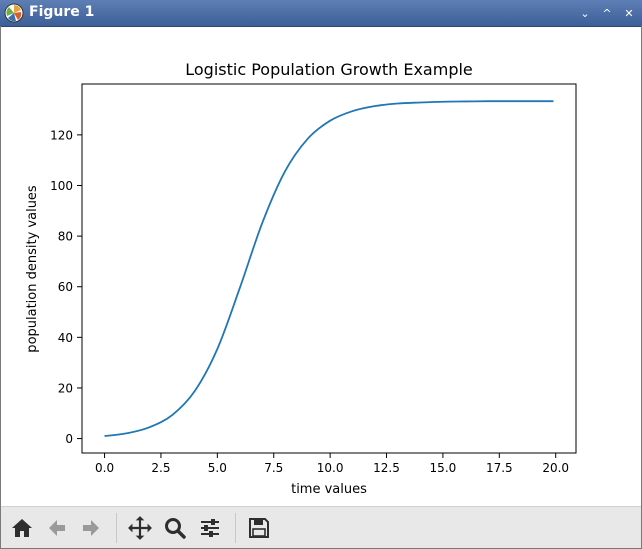 The image size is (642, 549). What do you see at coordinates (65, 237) in the screenshot?
I see `y-tick-label: 80` at bounding box center [65, 237].